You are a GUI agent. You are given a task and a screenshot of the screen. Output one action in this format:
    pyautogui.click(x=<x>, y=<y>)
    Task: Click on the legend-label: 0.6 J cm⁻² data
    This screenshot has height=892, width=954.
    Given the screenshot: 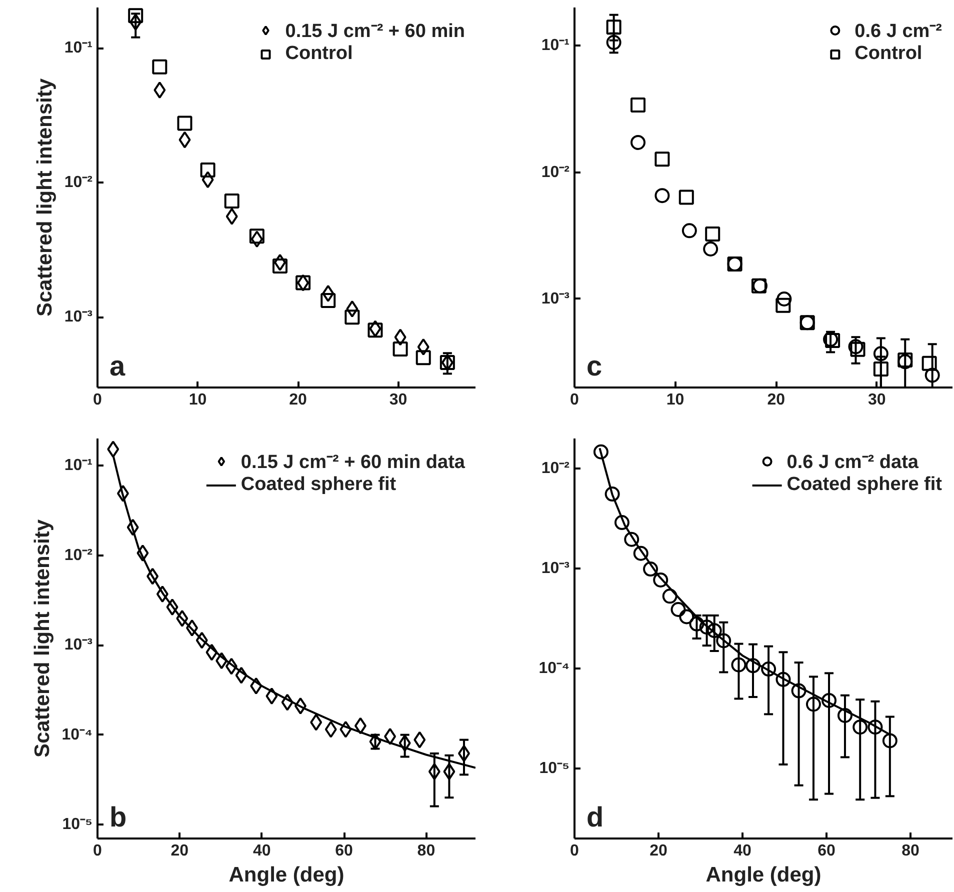 What is the action you would take?
    pyautogui.click(x=852, y=462)
    